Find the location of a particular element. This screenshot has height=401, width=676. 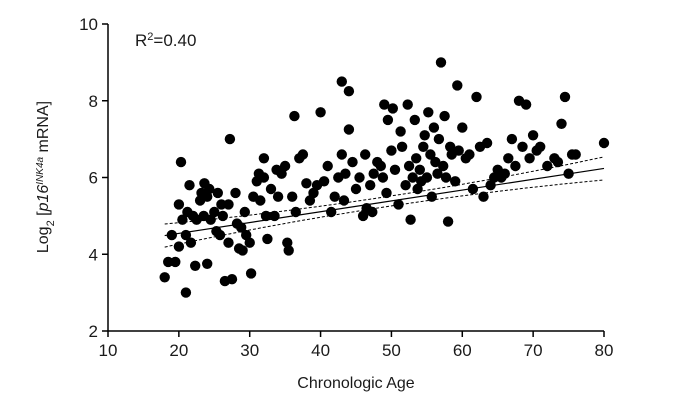

y-tick-label: 8 is located at coordinates (93, 101).